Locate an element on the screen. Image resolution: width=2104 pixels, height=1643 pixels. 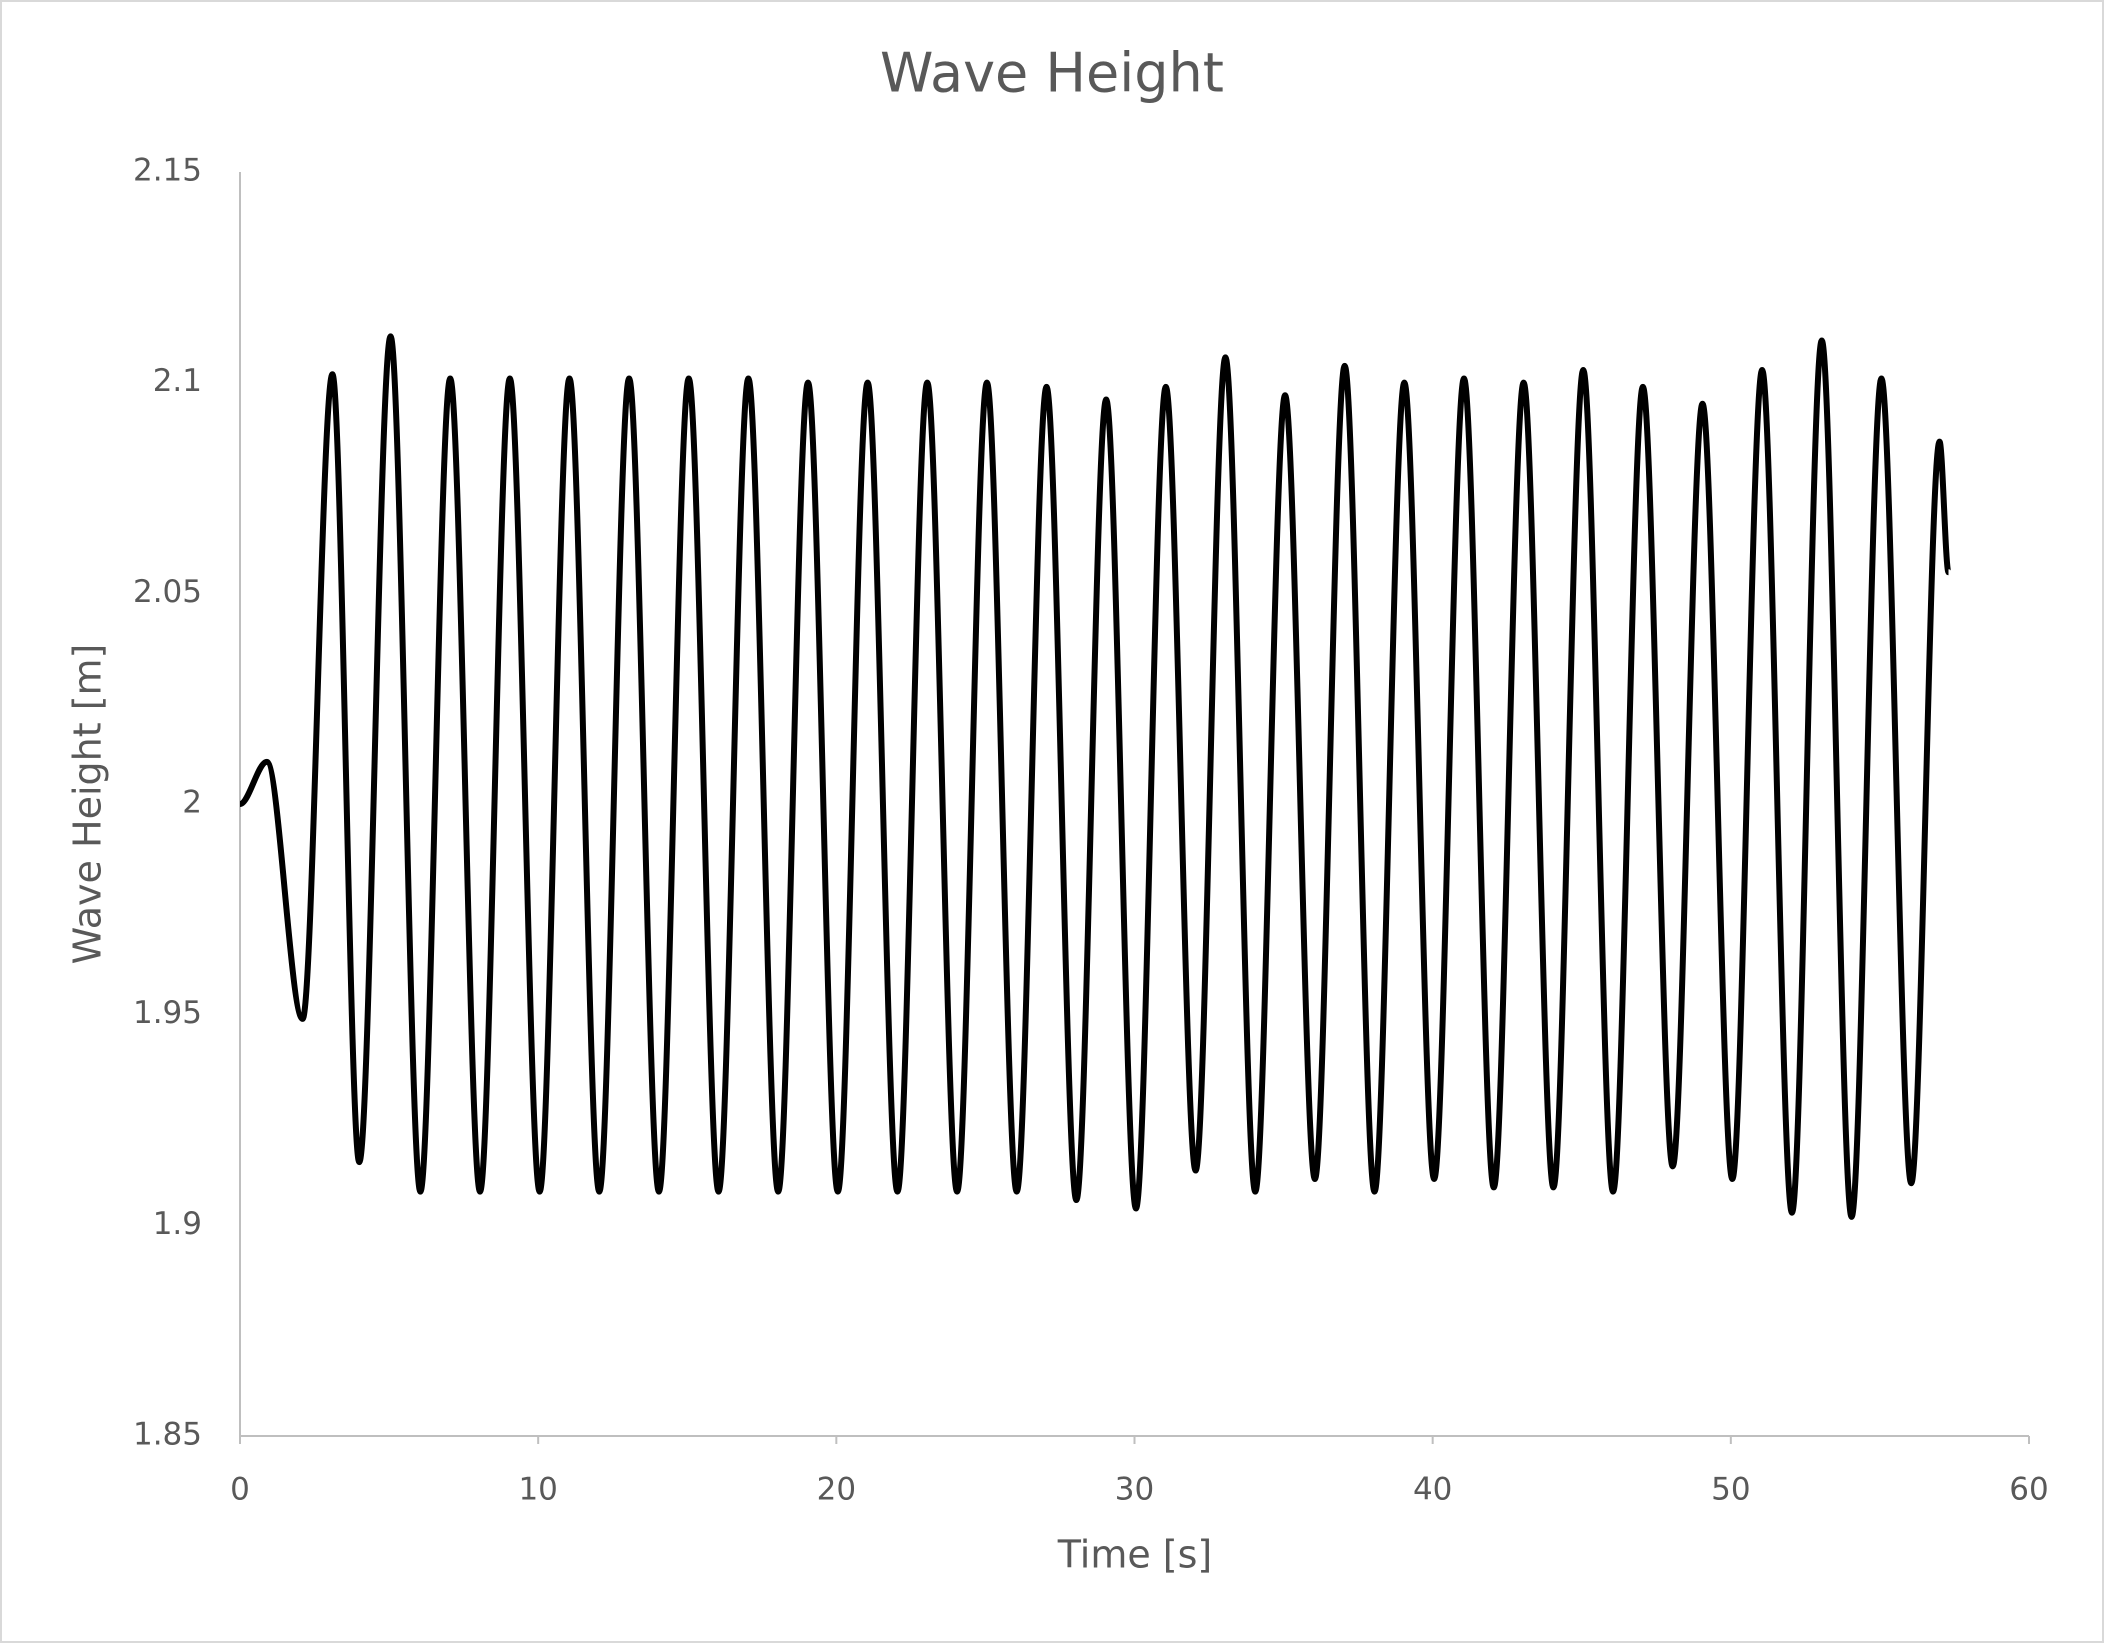
y-axis-title: Wave Height [m] is located at coordinates (88, 804).